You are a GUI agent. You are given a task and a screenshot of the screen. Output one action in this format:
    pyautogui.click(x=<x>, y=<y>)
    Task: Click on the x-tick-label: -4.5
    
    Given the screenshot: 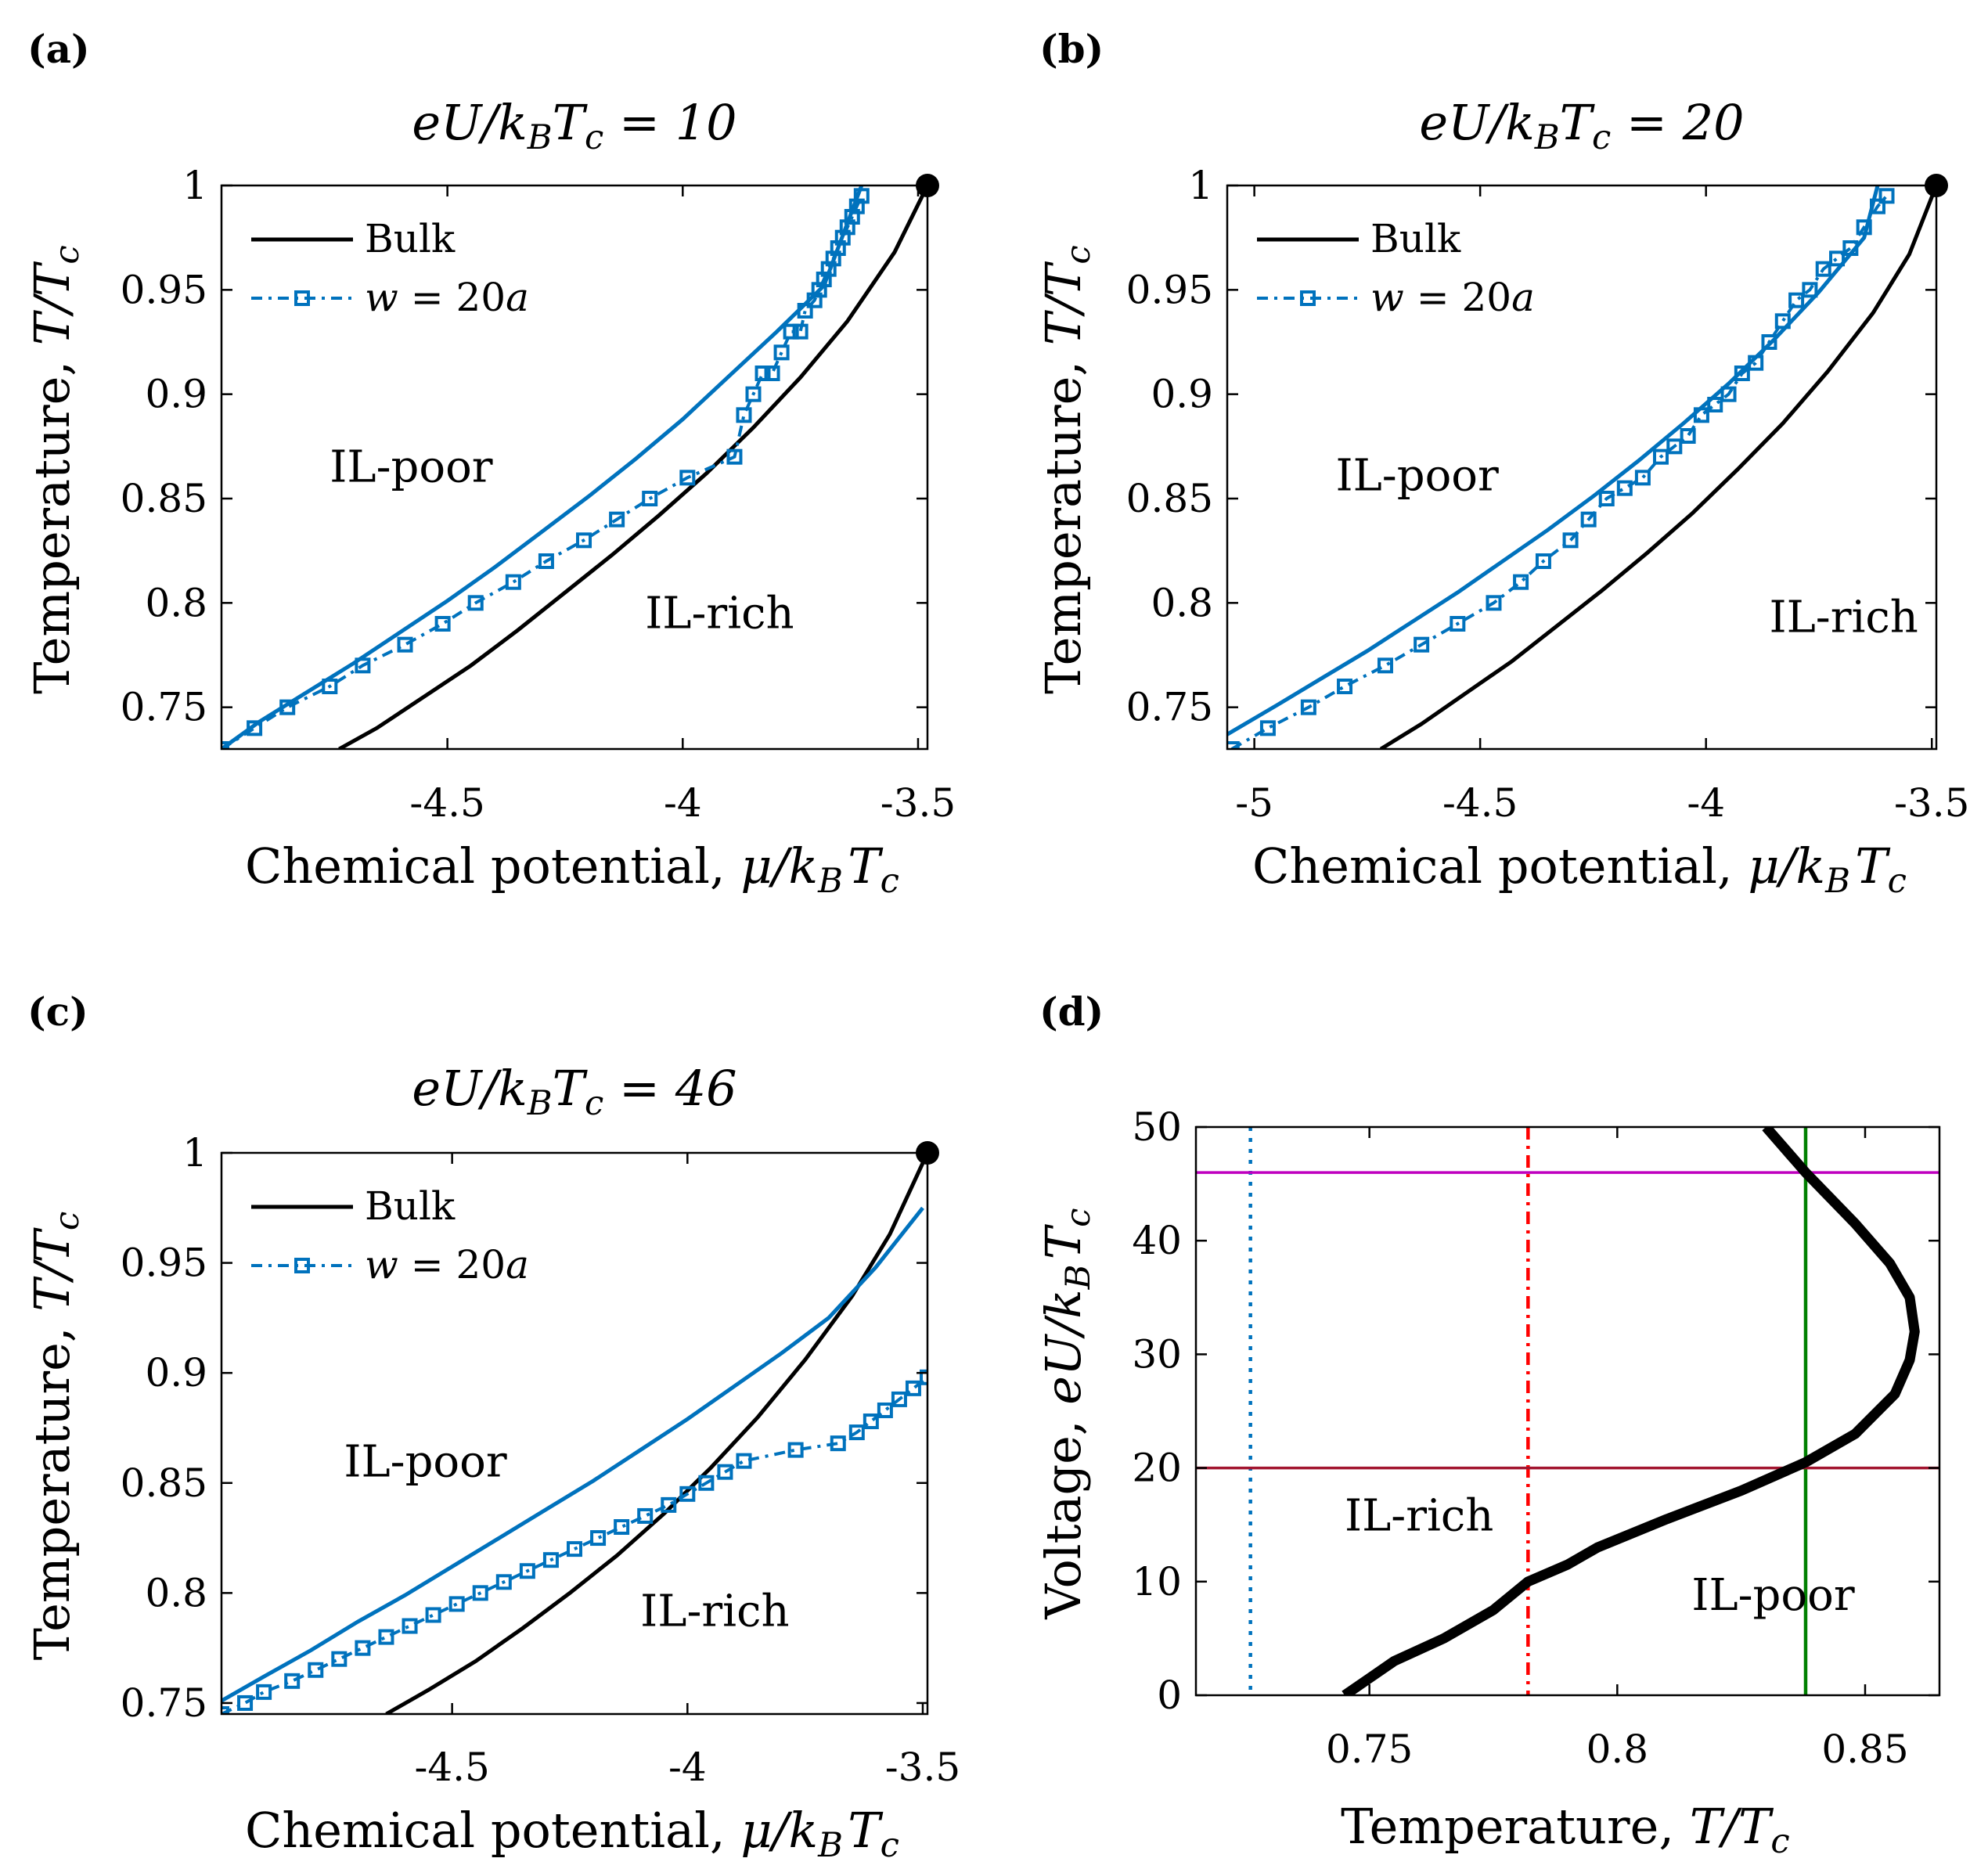 What is the action you would take?
    pyautogui.click(x=452, y=1767)
    